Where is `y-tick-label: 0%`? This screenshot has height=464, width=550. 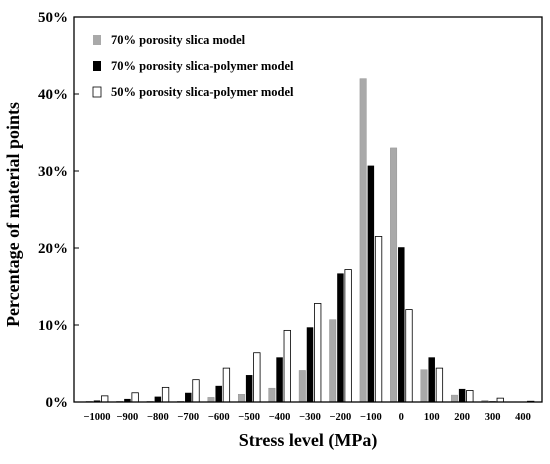 y-tick-label: 0% is located at coordinates (57, 403).